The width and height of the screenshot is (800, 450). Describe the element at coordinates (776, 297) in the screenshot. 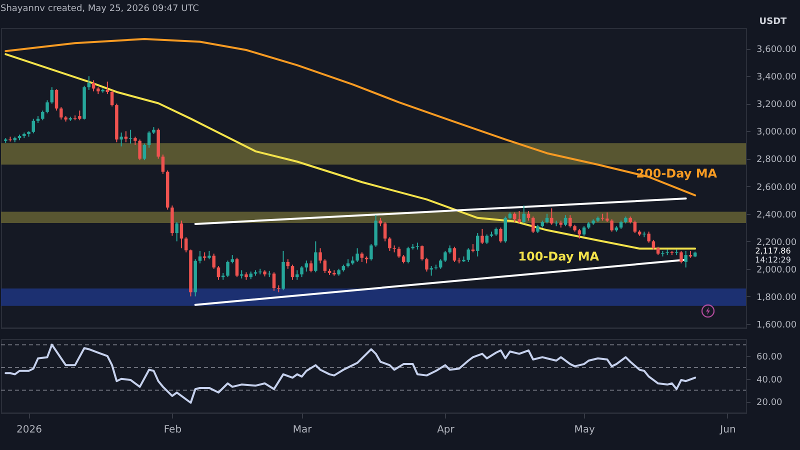

I see `y-tick-label: 1,800.00` at that location.